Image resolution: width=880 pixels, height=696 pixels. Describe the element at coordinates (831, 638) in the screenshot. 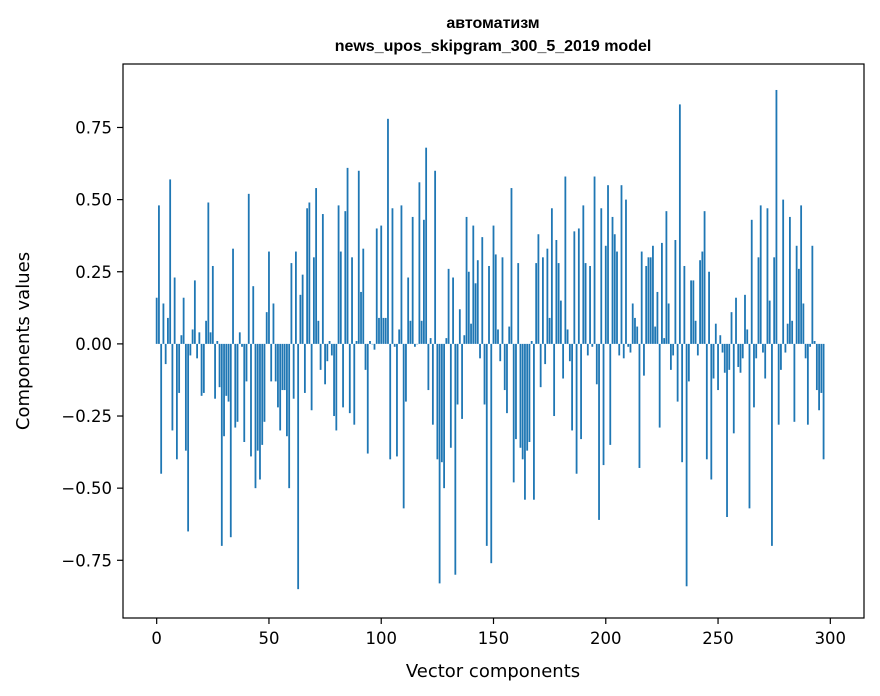

I see `x-tick-label: 300` at that location.